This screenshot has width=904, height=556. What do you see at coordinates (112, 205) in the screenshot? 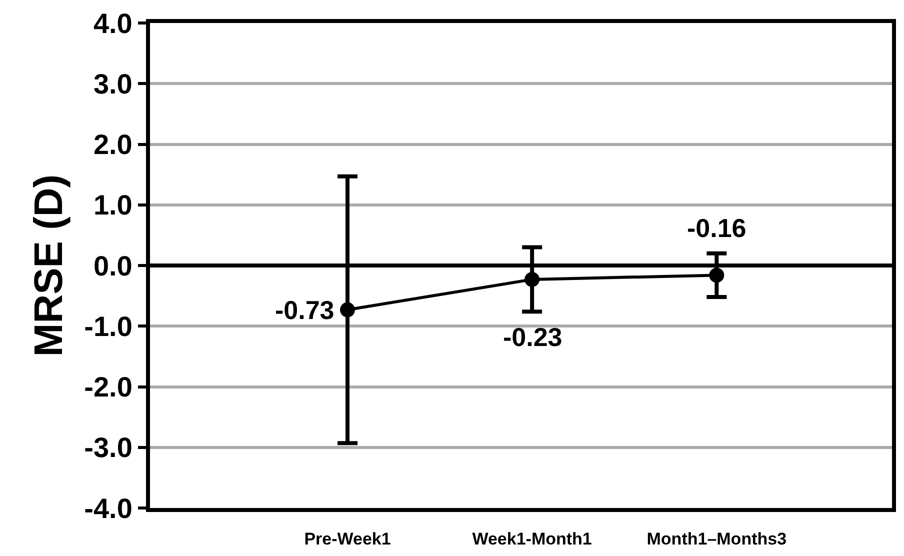
I see `y-tick-label: 1.0` at bounding box center [112, 205].